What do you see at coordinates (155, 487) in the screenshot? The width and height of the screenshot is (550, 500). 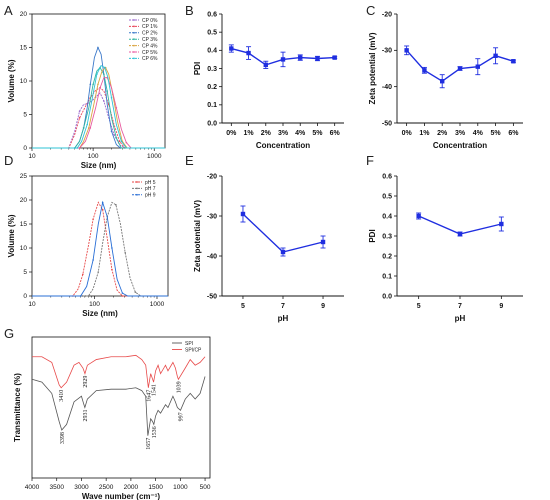 I see `x-tick-label: 1500` at bounding box center [155, 487].